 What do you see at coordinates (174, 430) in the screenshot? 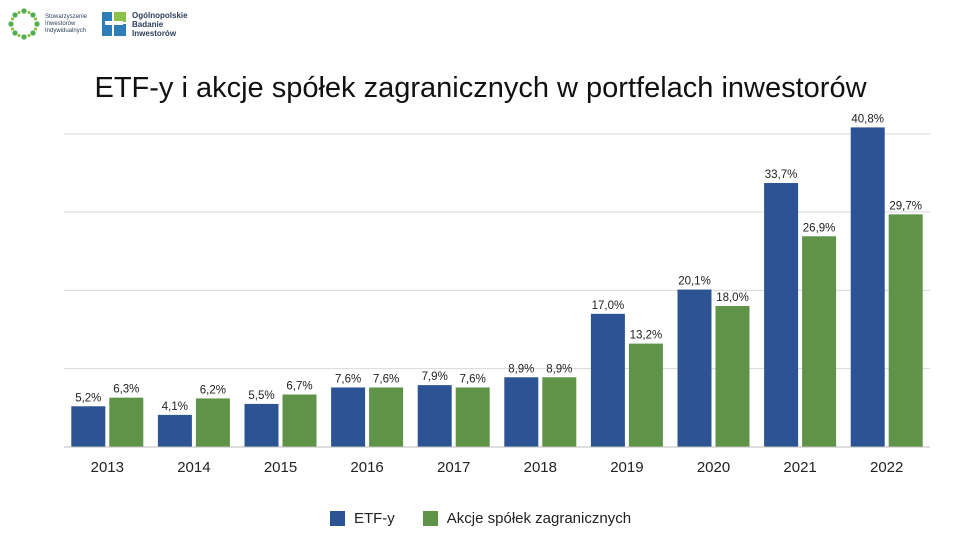
I see `bar-etf-2014` at bounding box center [174, 430].